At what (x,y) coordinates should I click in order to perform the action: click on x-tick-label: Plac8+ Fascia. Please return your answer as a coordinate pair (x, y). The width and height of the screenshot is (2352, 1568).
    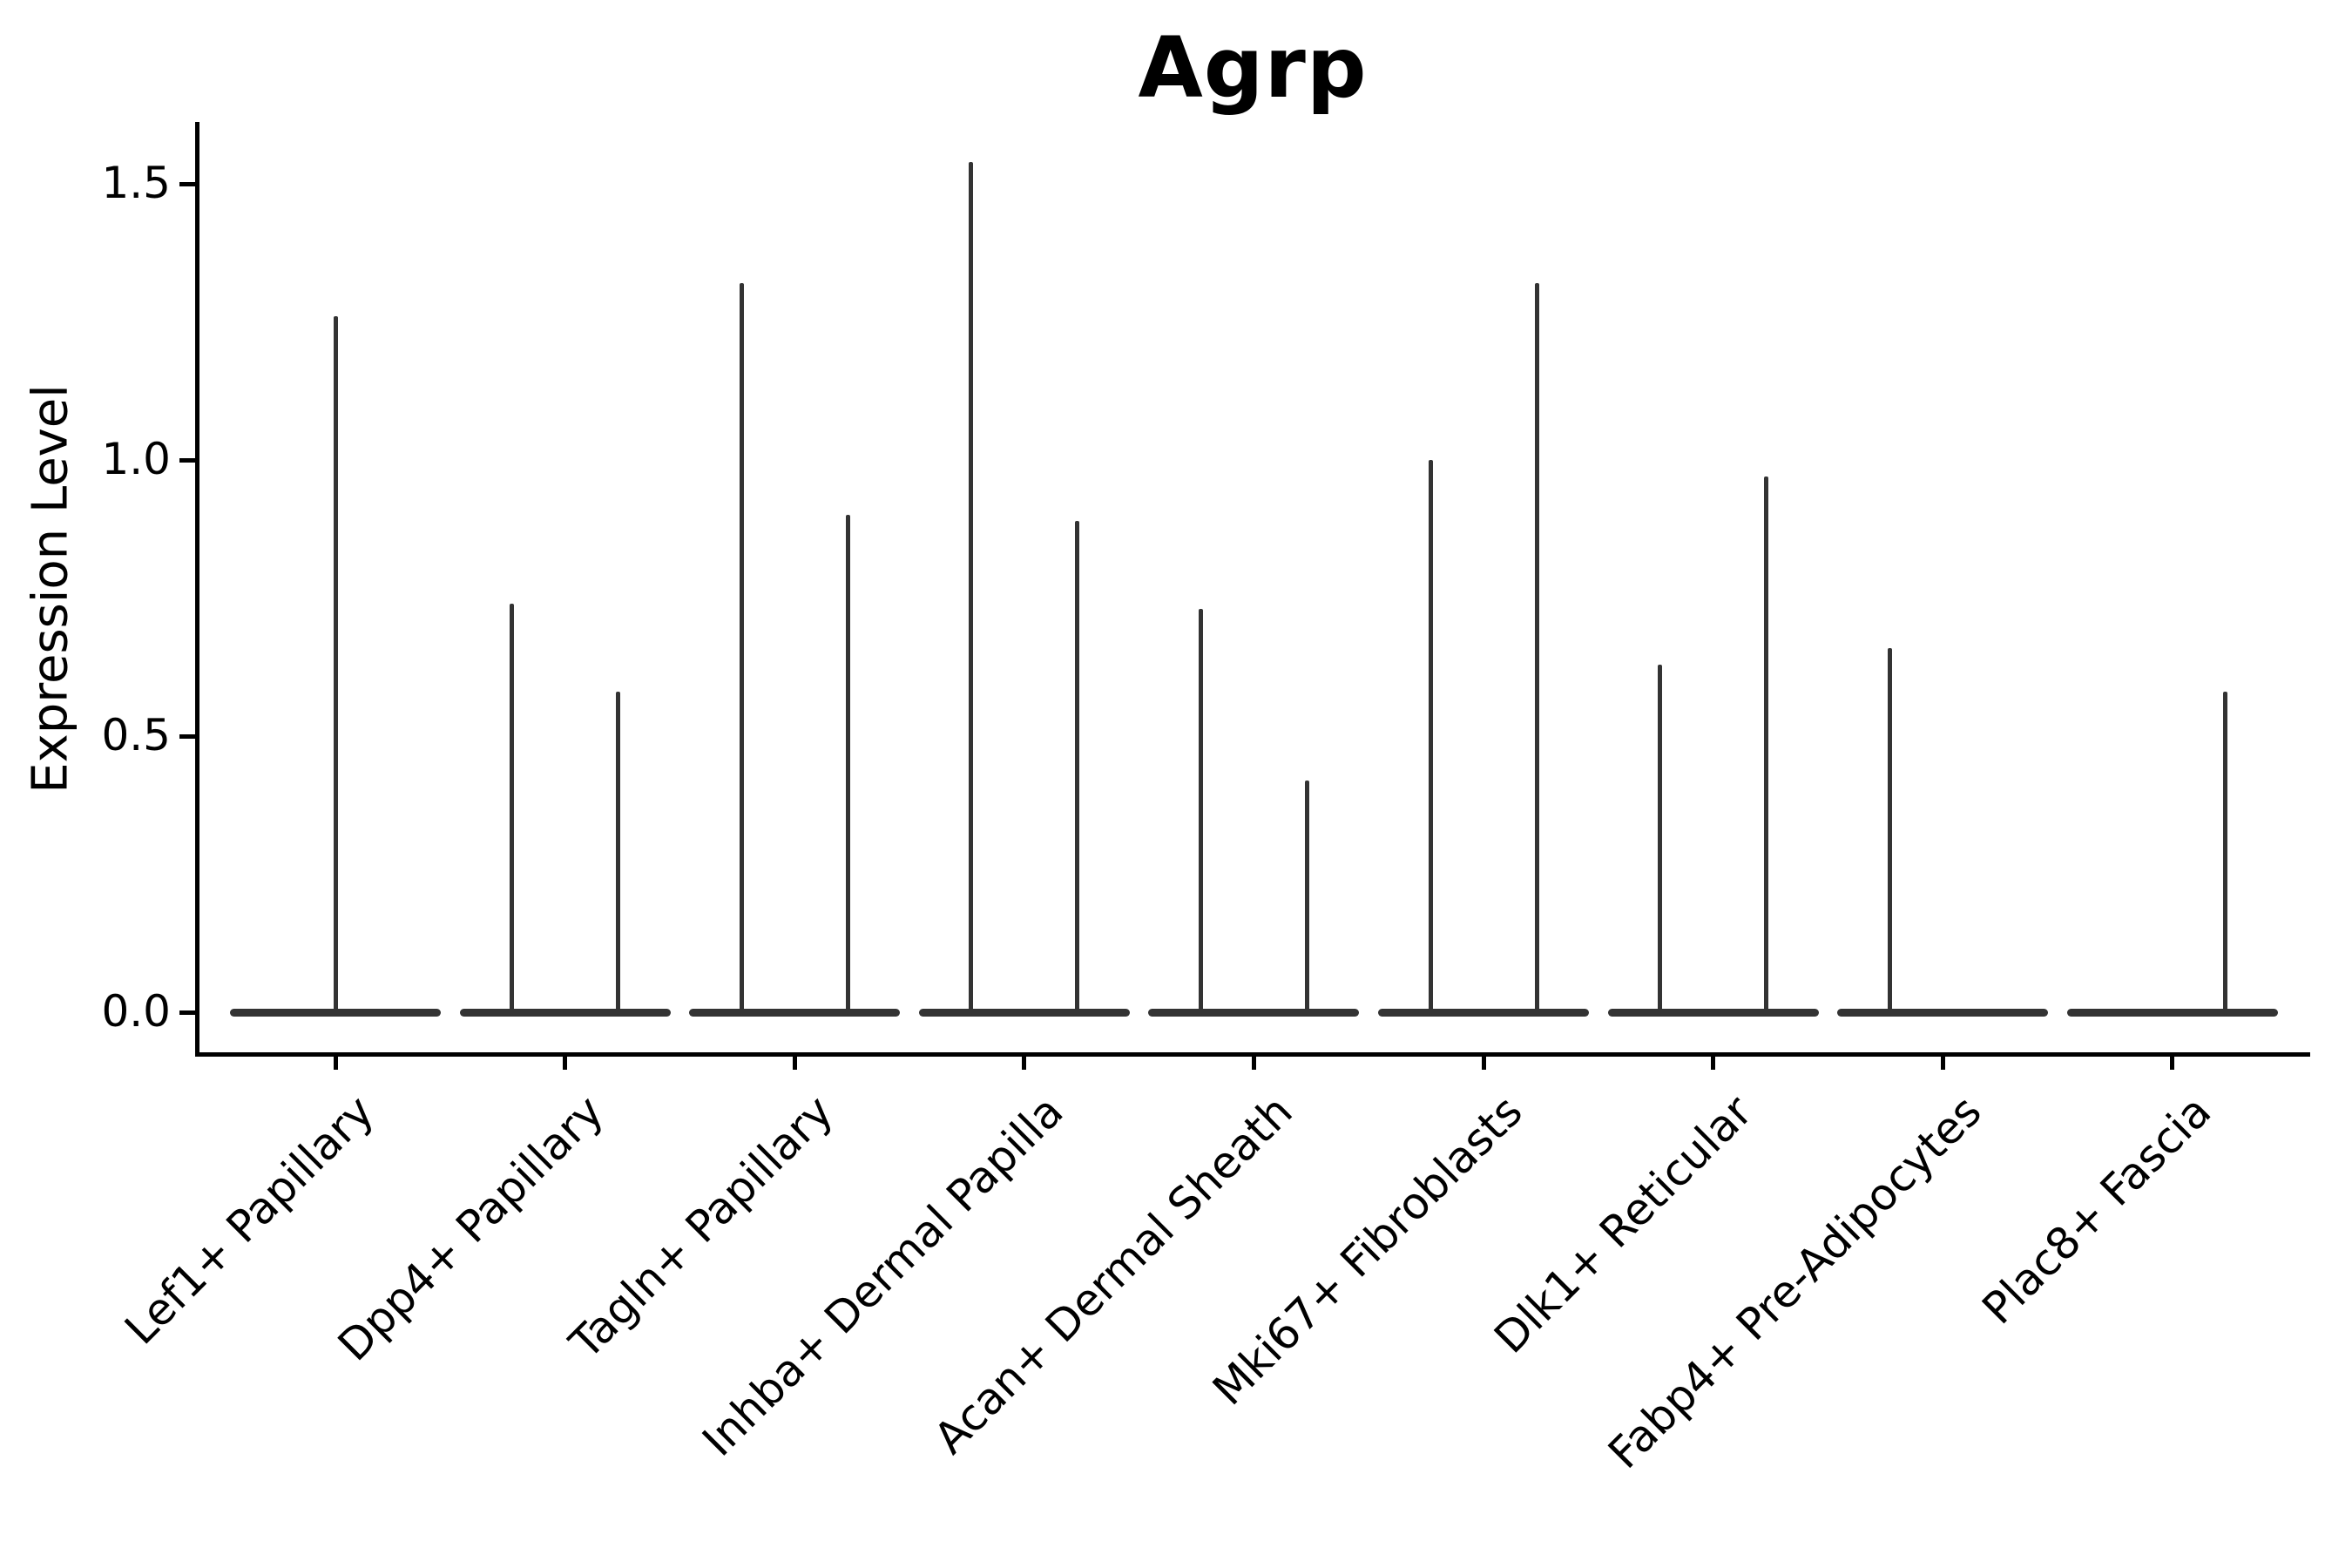
    Looking at the image, I should click on (2096, 1210).